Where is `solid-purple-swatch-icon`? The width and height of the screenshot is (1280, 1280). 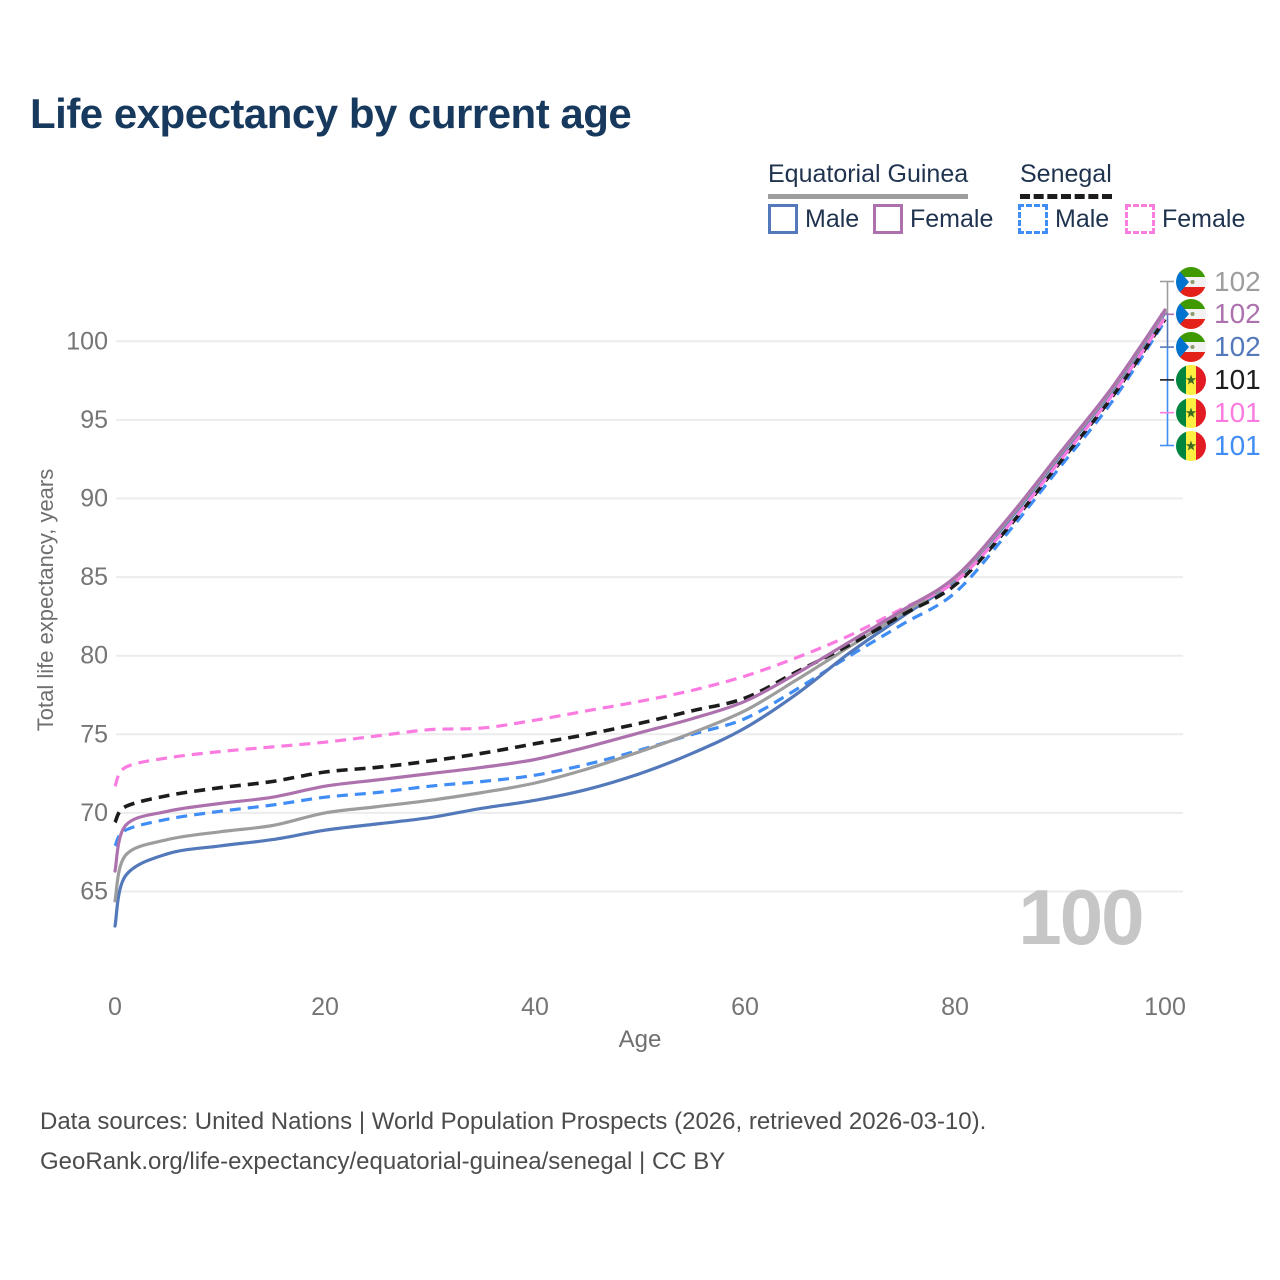 solid-purple-swatch-icon is located at coordinates (888, 219).